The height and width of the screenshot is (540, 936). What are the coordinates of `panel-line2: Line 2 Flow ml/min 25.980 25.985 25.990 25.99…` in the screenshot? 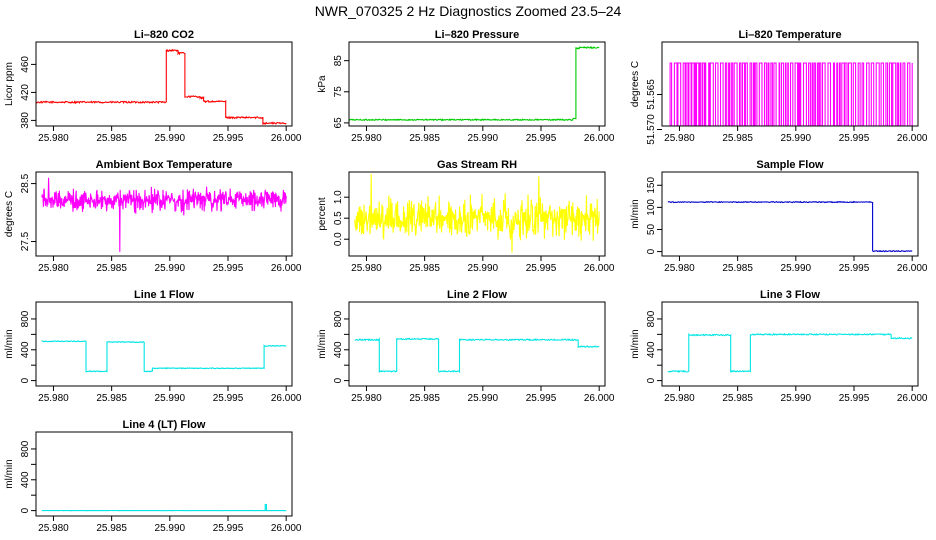 It's located at (466, 346).